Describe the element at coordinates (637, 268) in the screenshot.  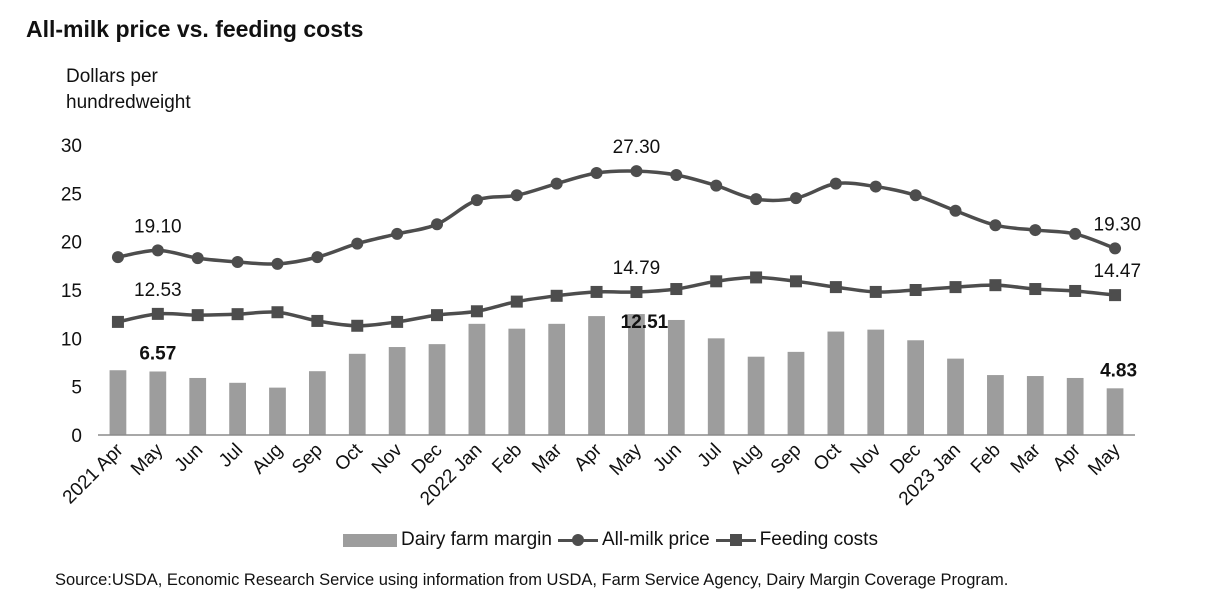
I see `data-label: 14.79` at that location.